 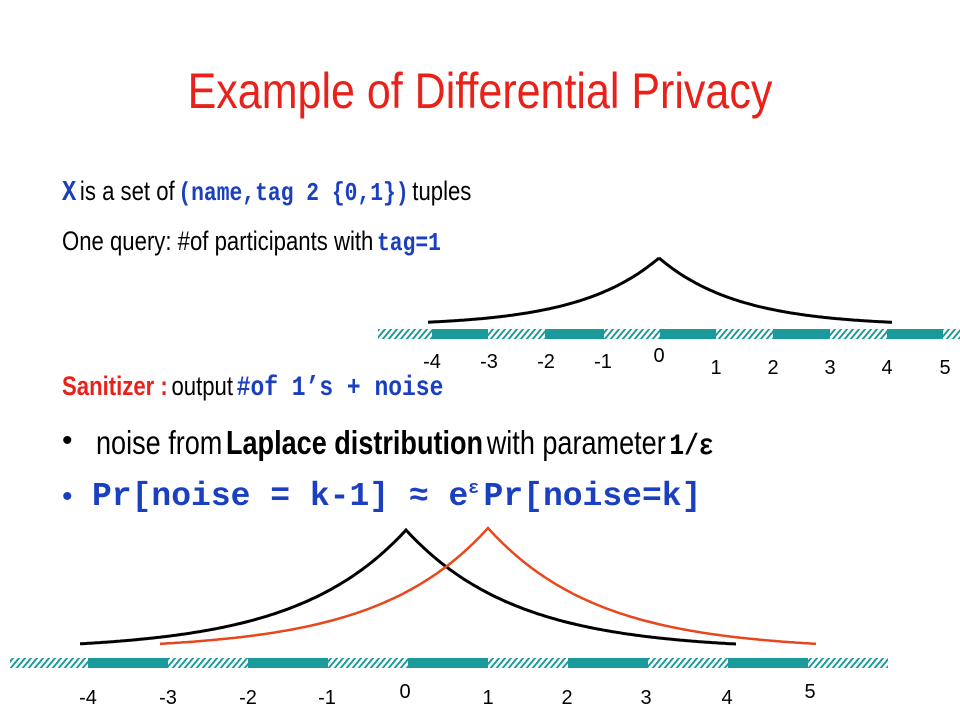 What do you see at coordinates (829, 368) in the screenshot?
I see `top-tick-label: 3` at bounding box center [829, 368].